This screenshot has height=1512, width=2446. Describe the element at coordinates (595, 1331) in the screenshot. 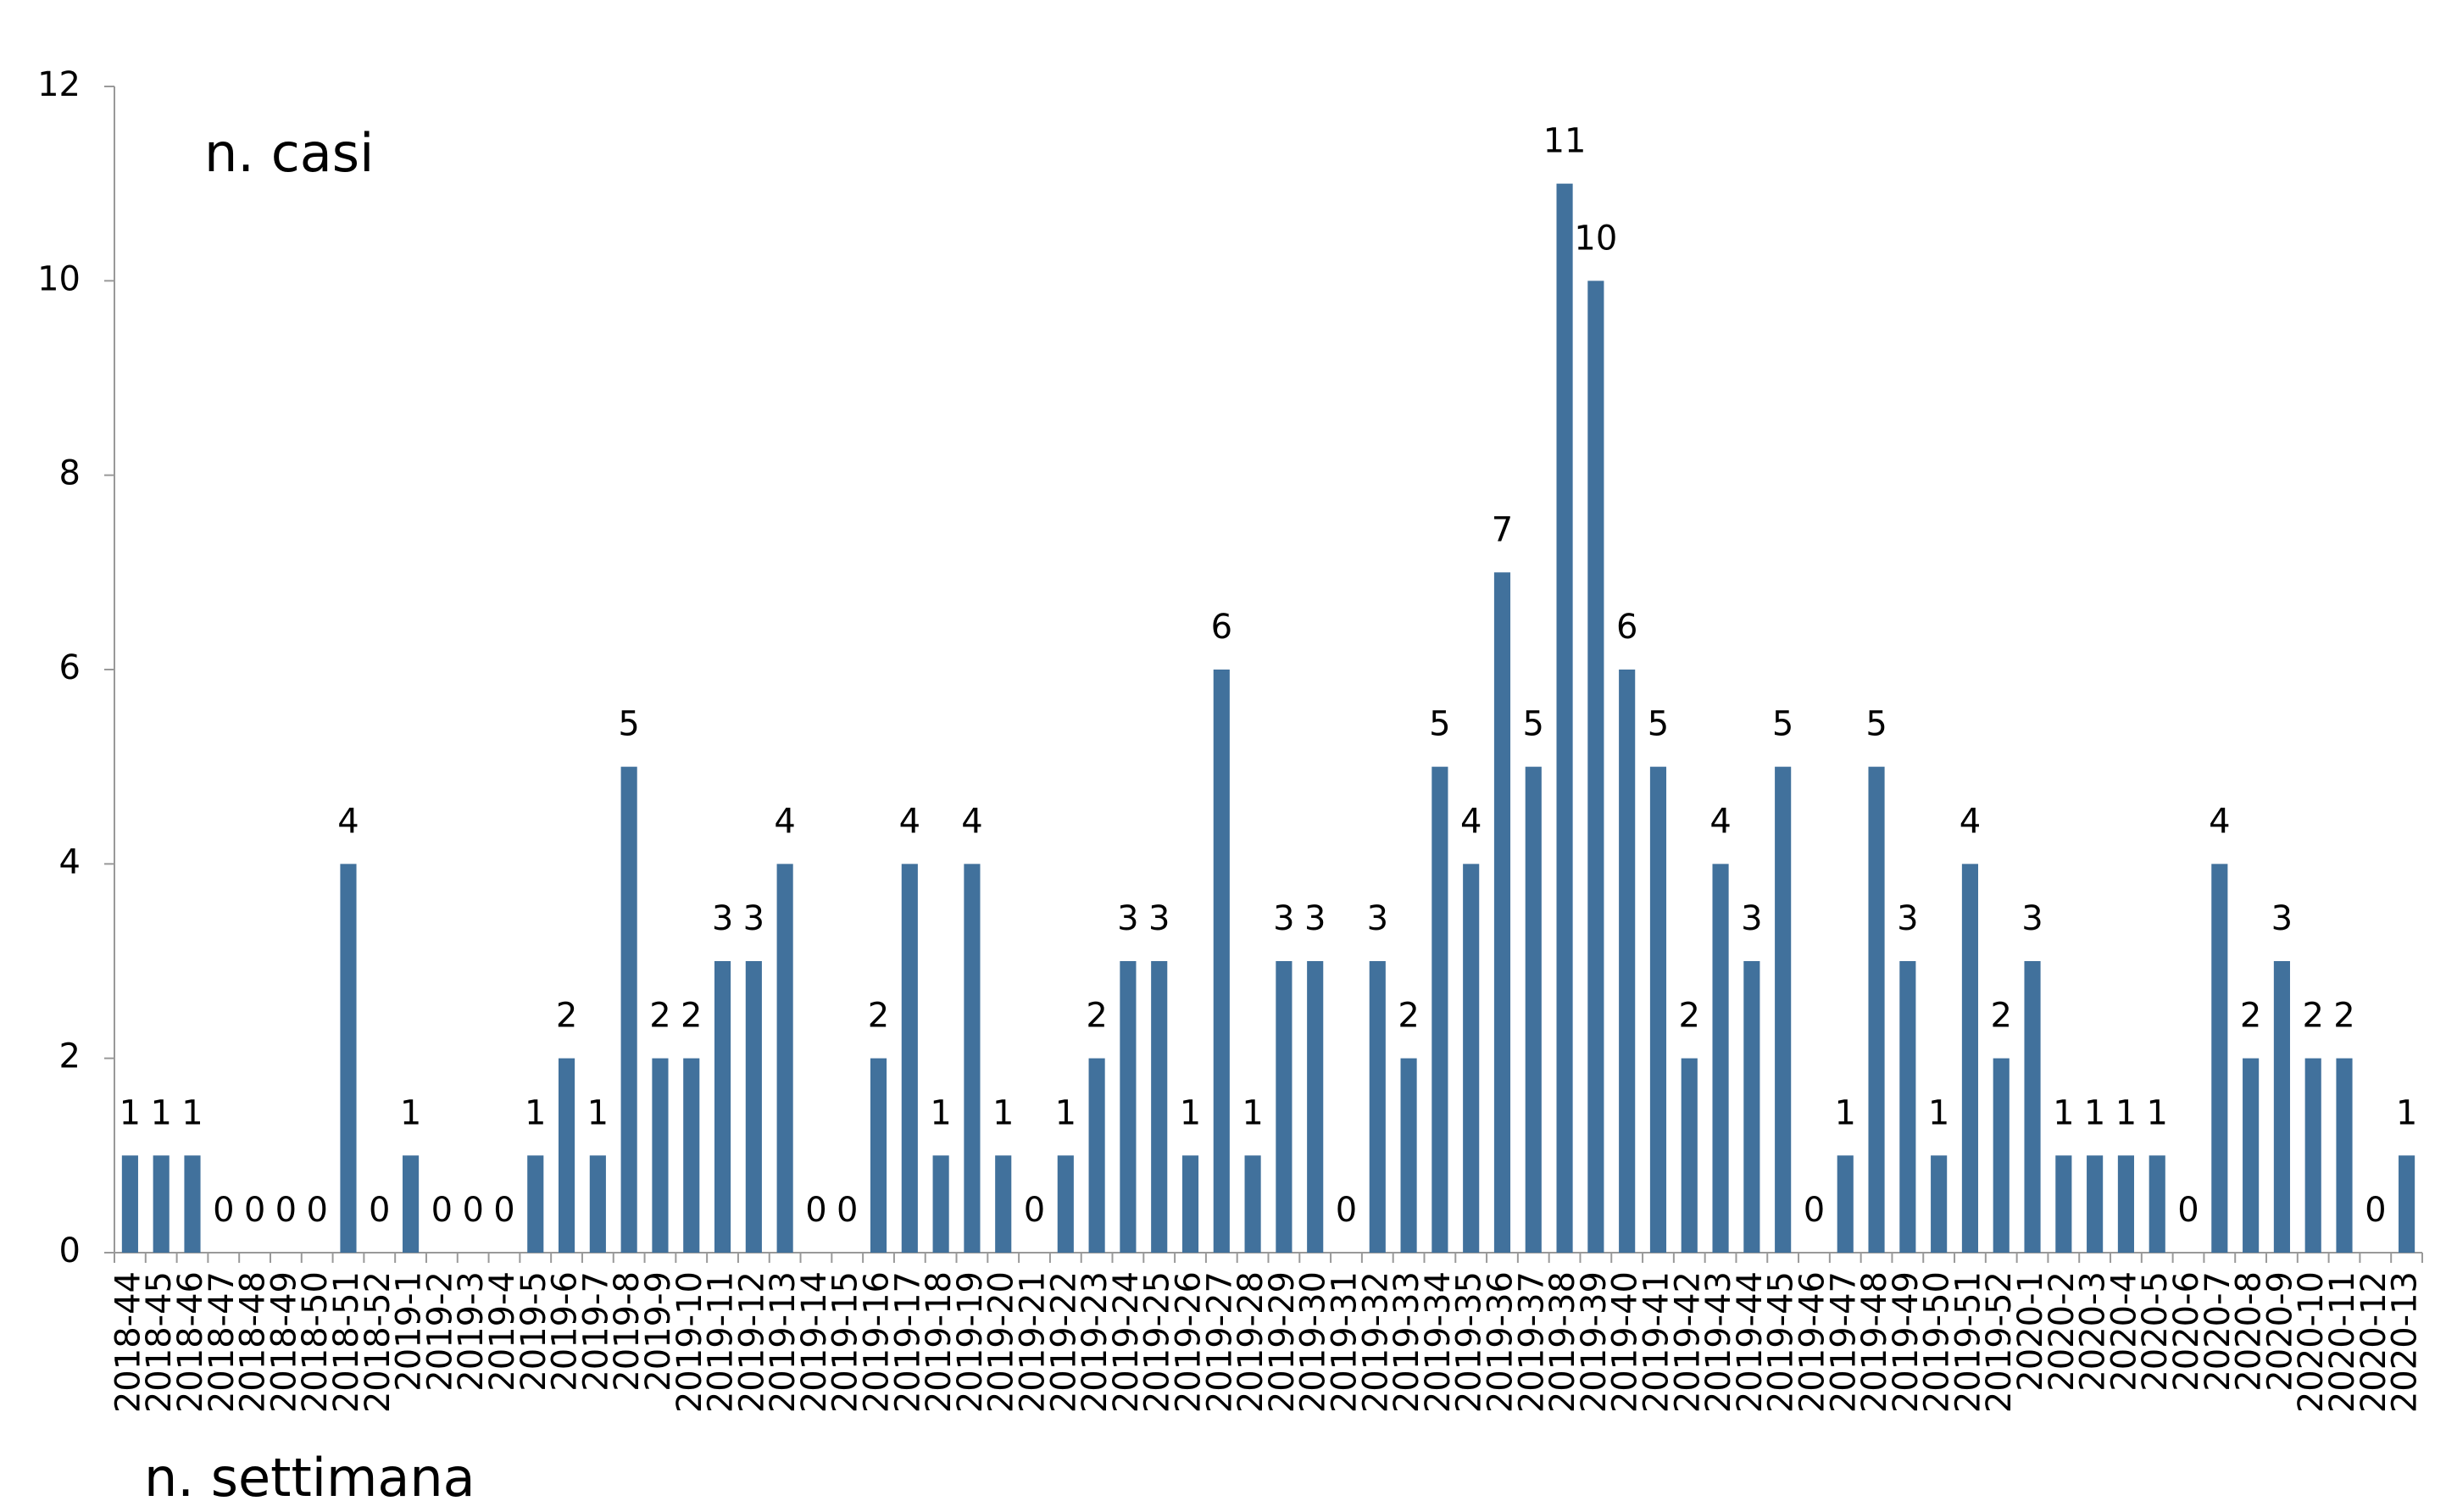

I see `x-tick-label: 2019-7` at that location.